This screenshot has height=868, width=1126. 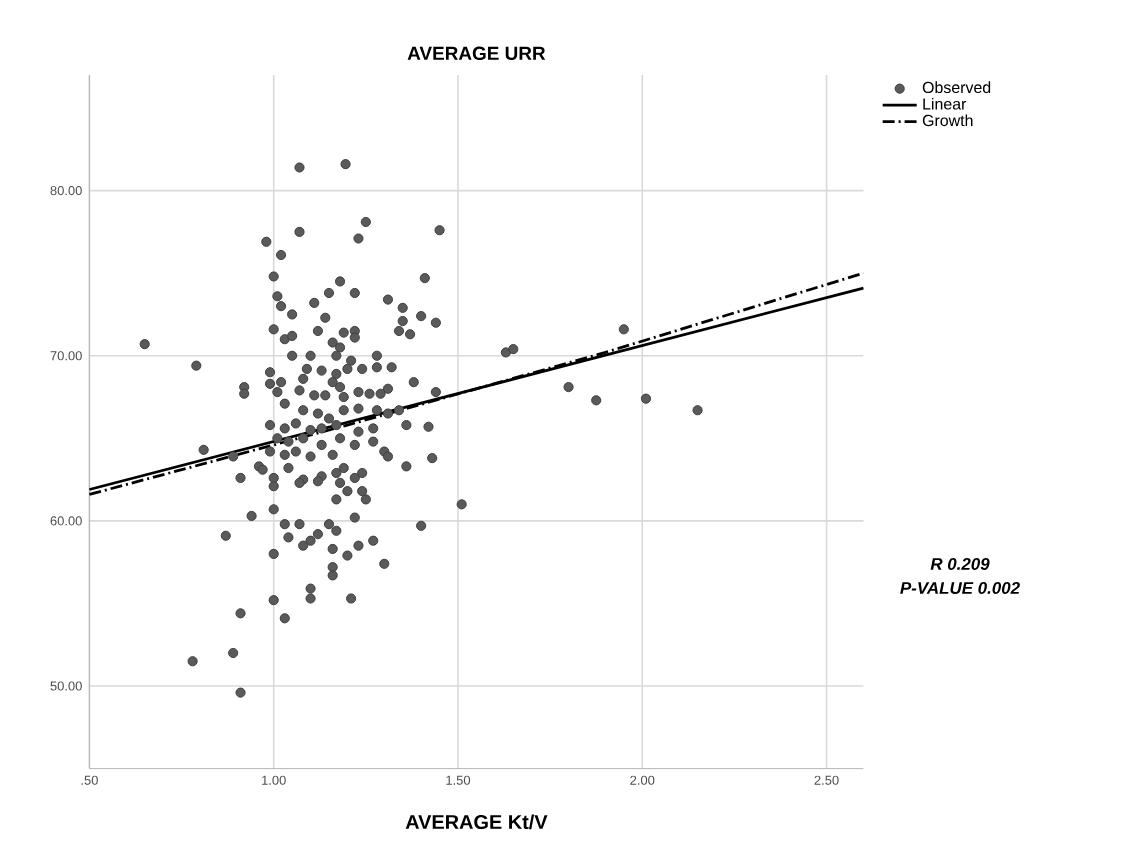 What do you see at coordinates (476, 822) in the screenshot?
I see `x-axis-title: AVERAGE Kt/V` at bounding box center [476, 822].